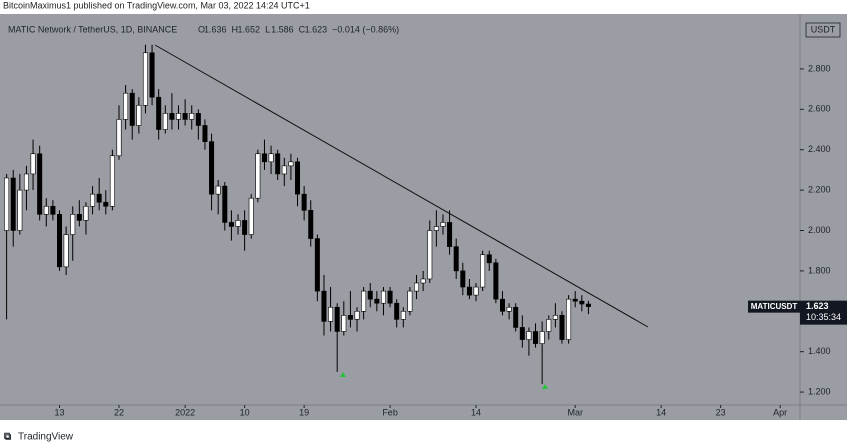 The width and height of the screenshot is (847, 446). What do you see at coordinates (819, 270) in the screenshot?
I see `y-tick-label: 1.800` at bounding box center [819, 270].